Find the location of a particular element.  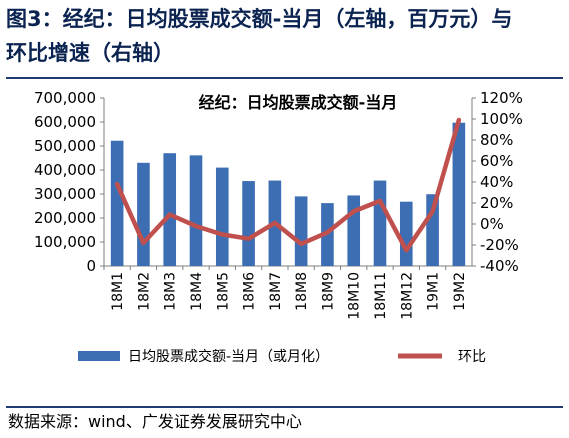

x-tick-label: 18M9 is located at coordinates (328, 291).